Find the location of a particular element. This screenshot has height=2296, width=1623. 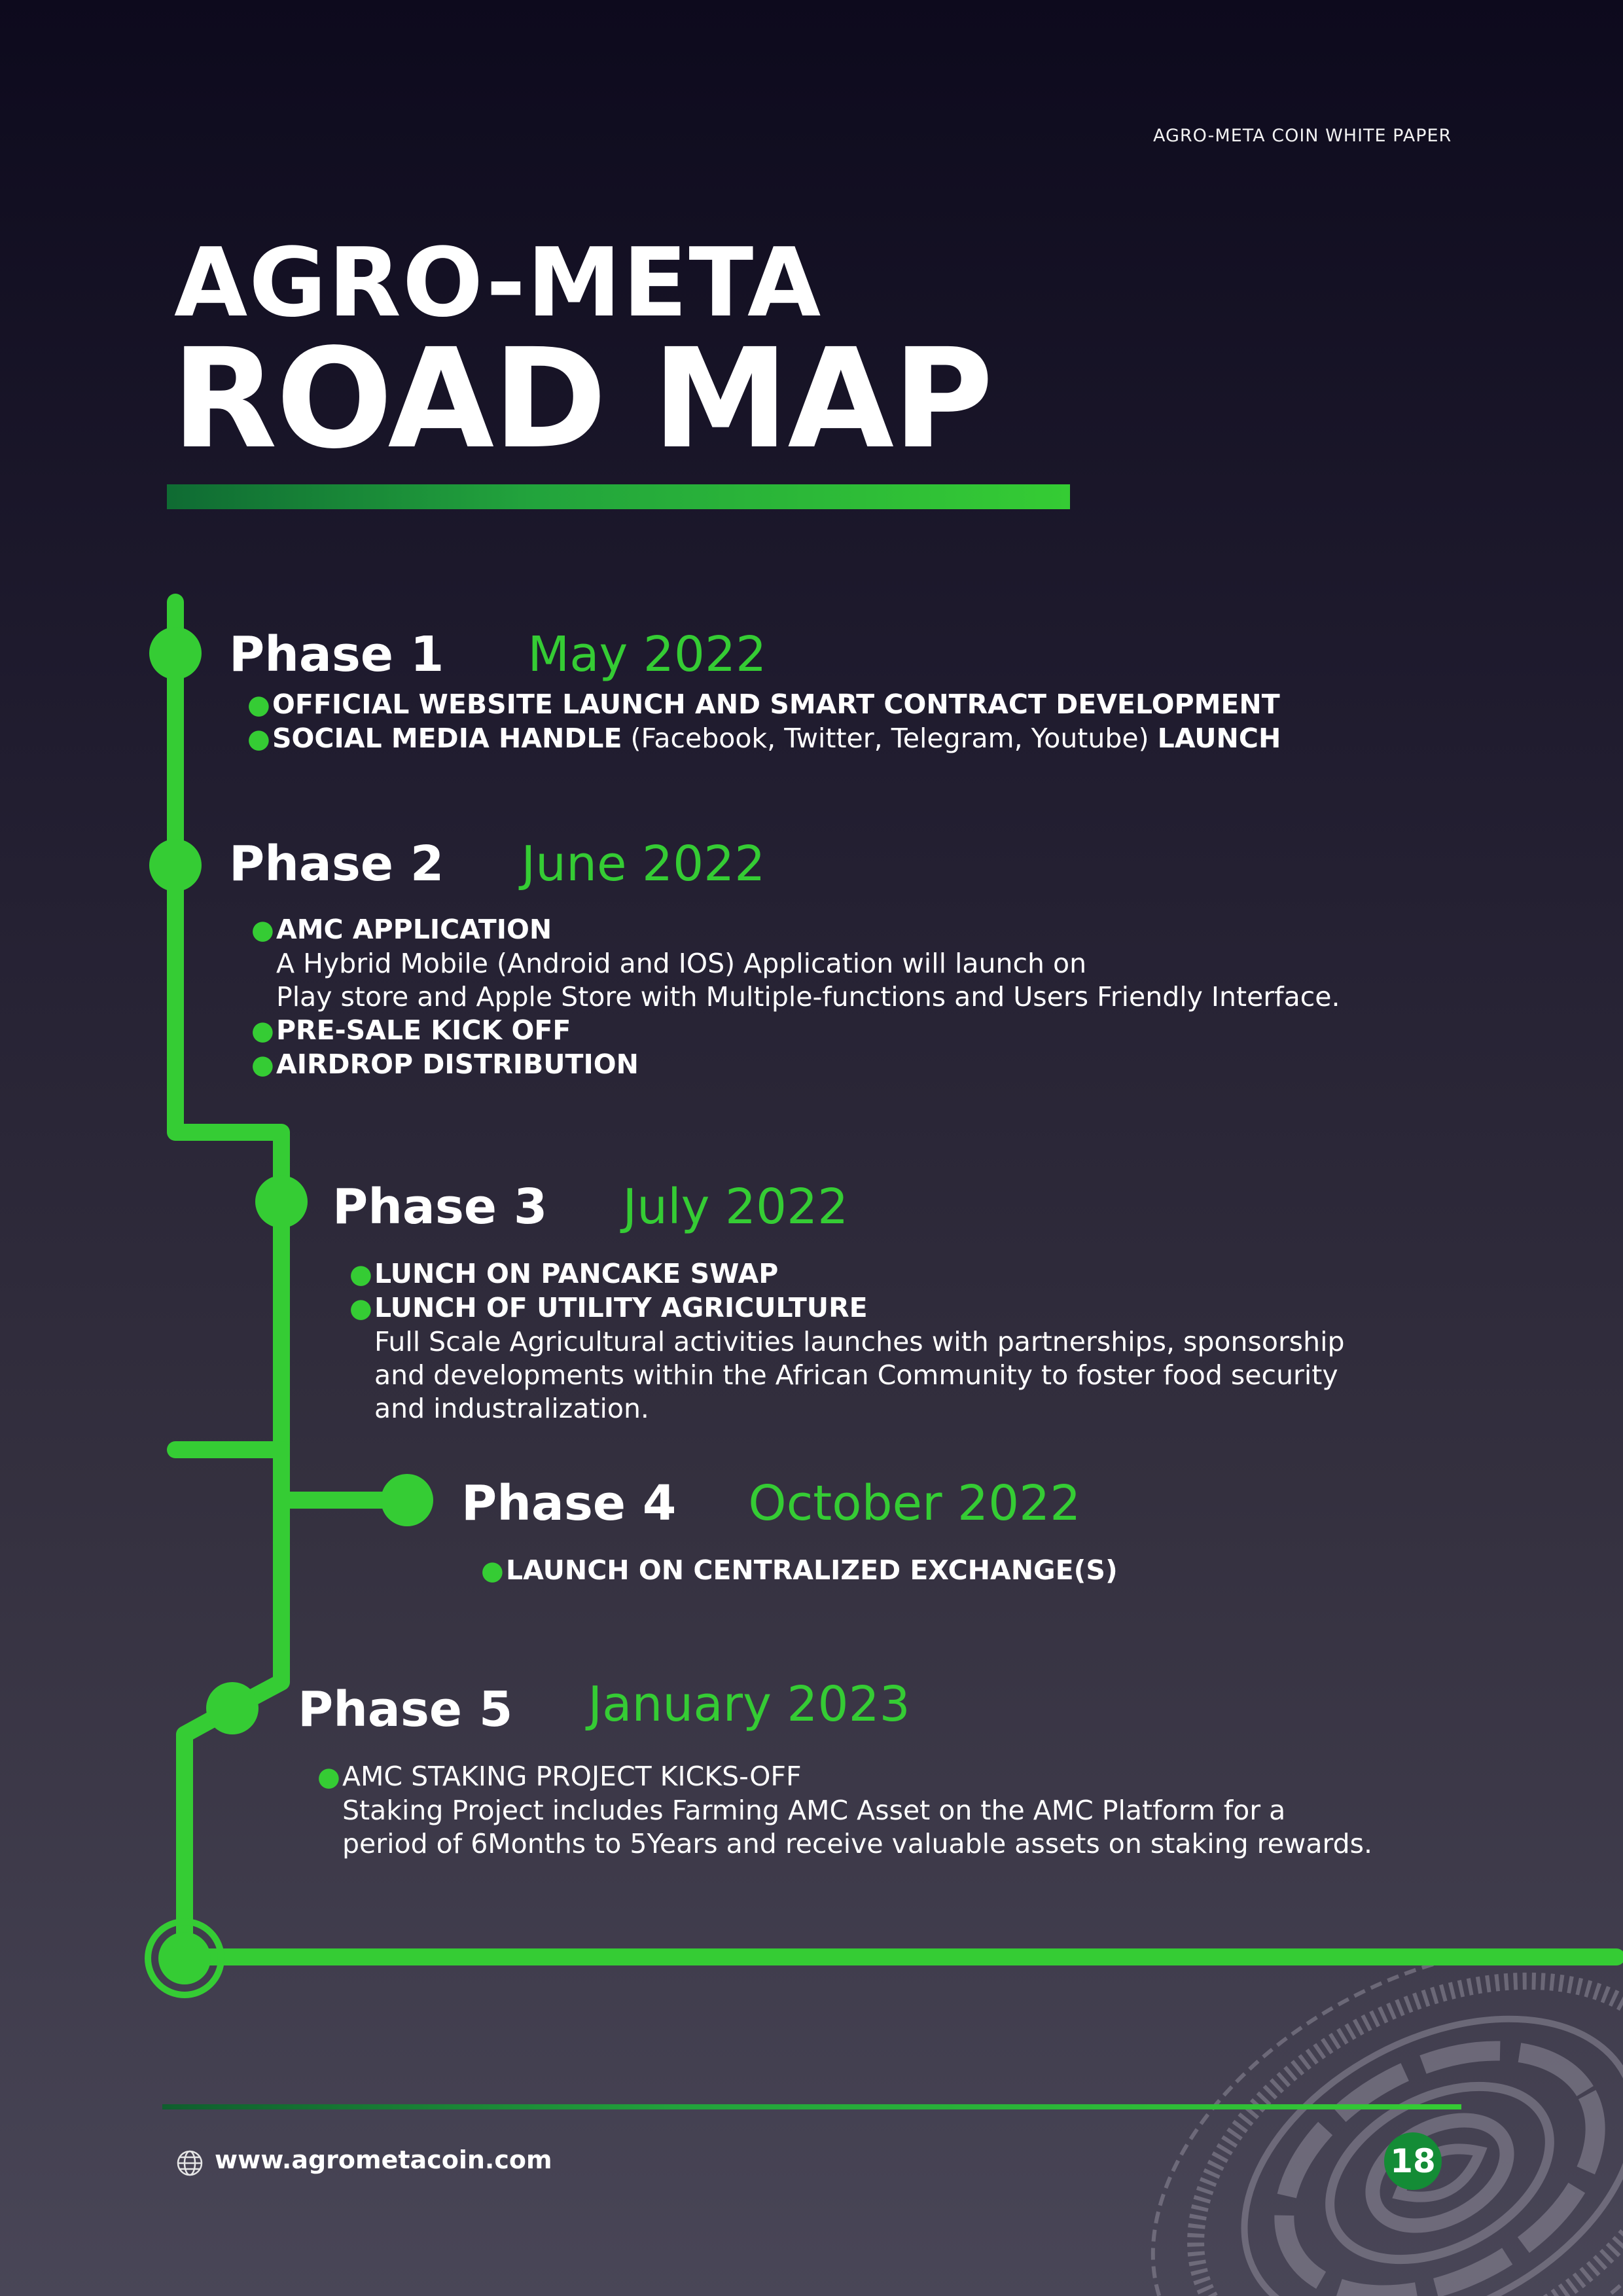

phase-4-node is located at coordinates (407, 1500).